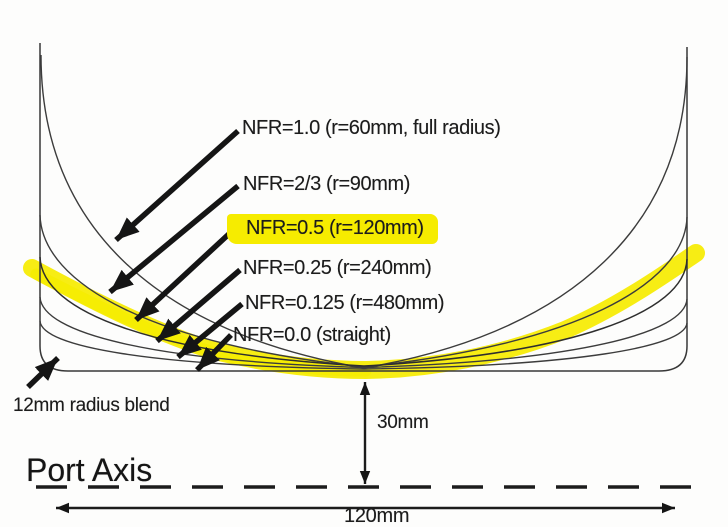  What do you see at coordinates (326, 184) in the screenshot?
I see `curve-label-nfr-2-3: NFR=2/3 (r=90mm)` at bounding box center [326, 184].